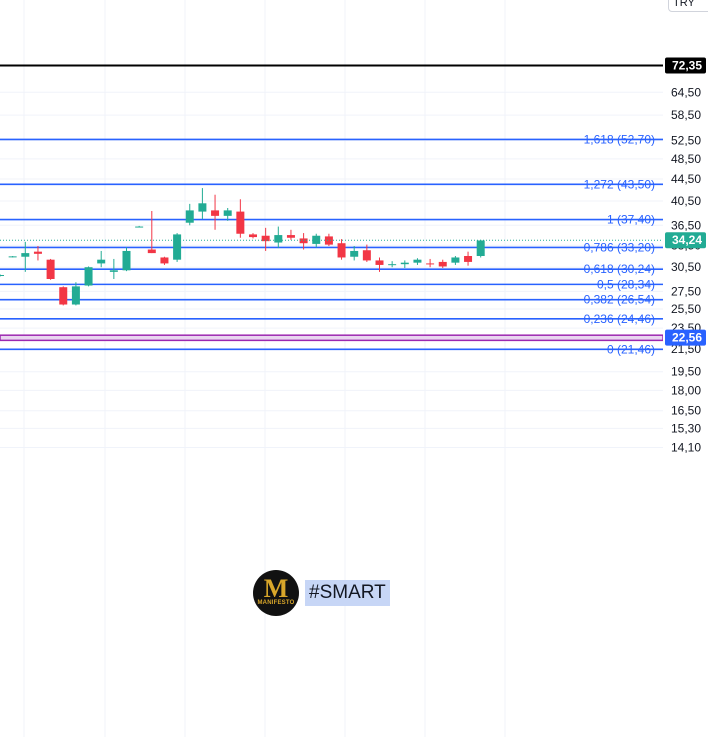 The width and height of the screenshot is (708, 737). I want to click on y-tick-label-16: 15,30, so click(686, 428).